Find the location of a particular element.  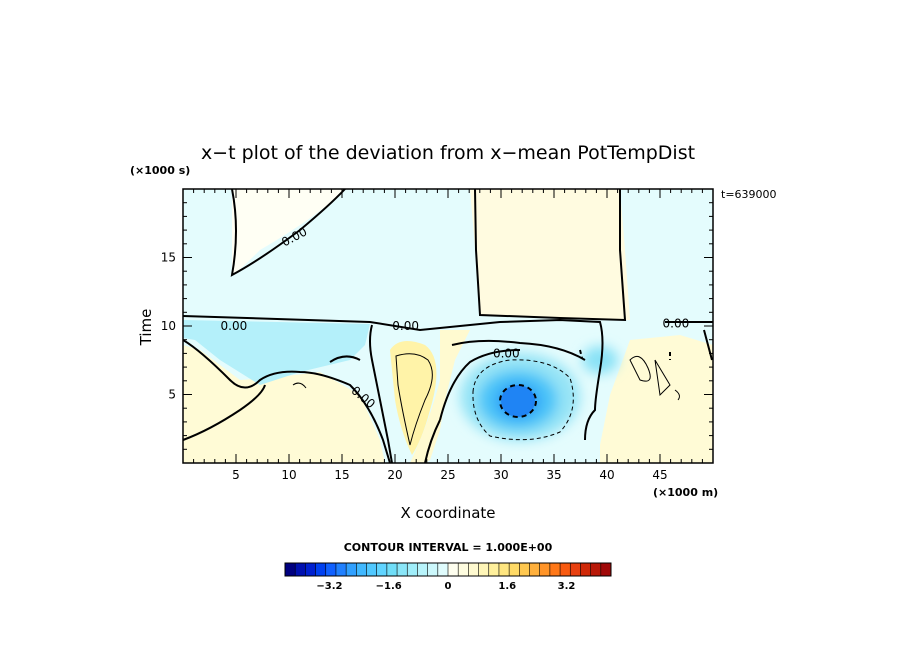

colorbar-tick-label: 0 is located at coordinates (448, 586).